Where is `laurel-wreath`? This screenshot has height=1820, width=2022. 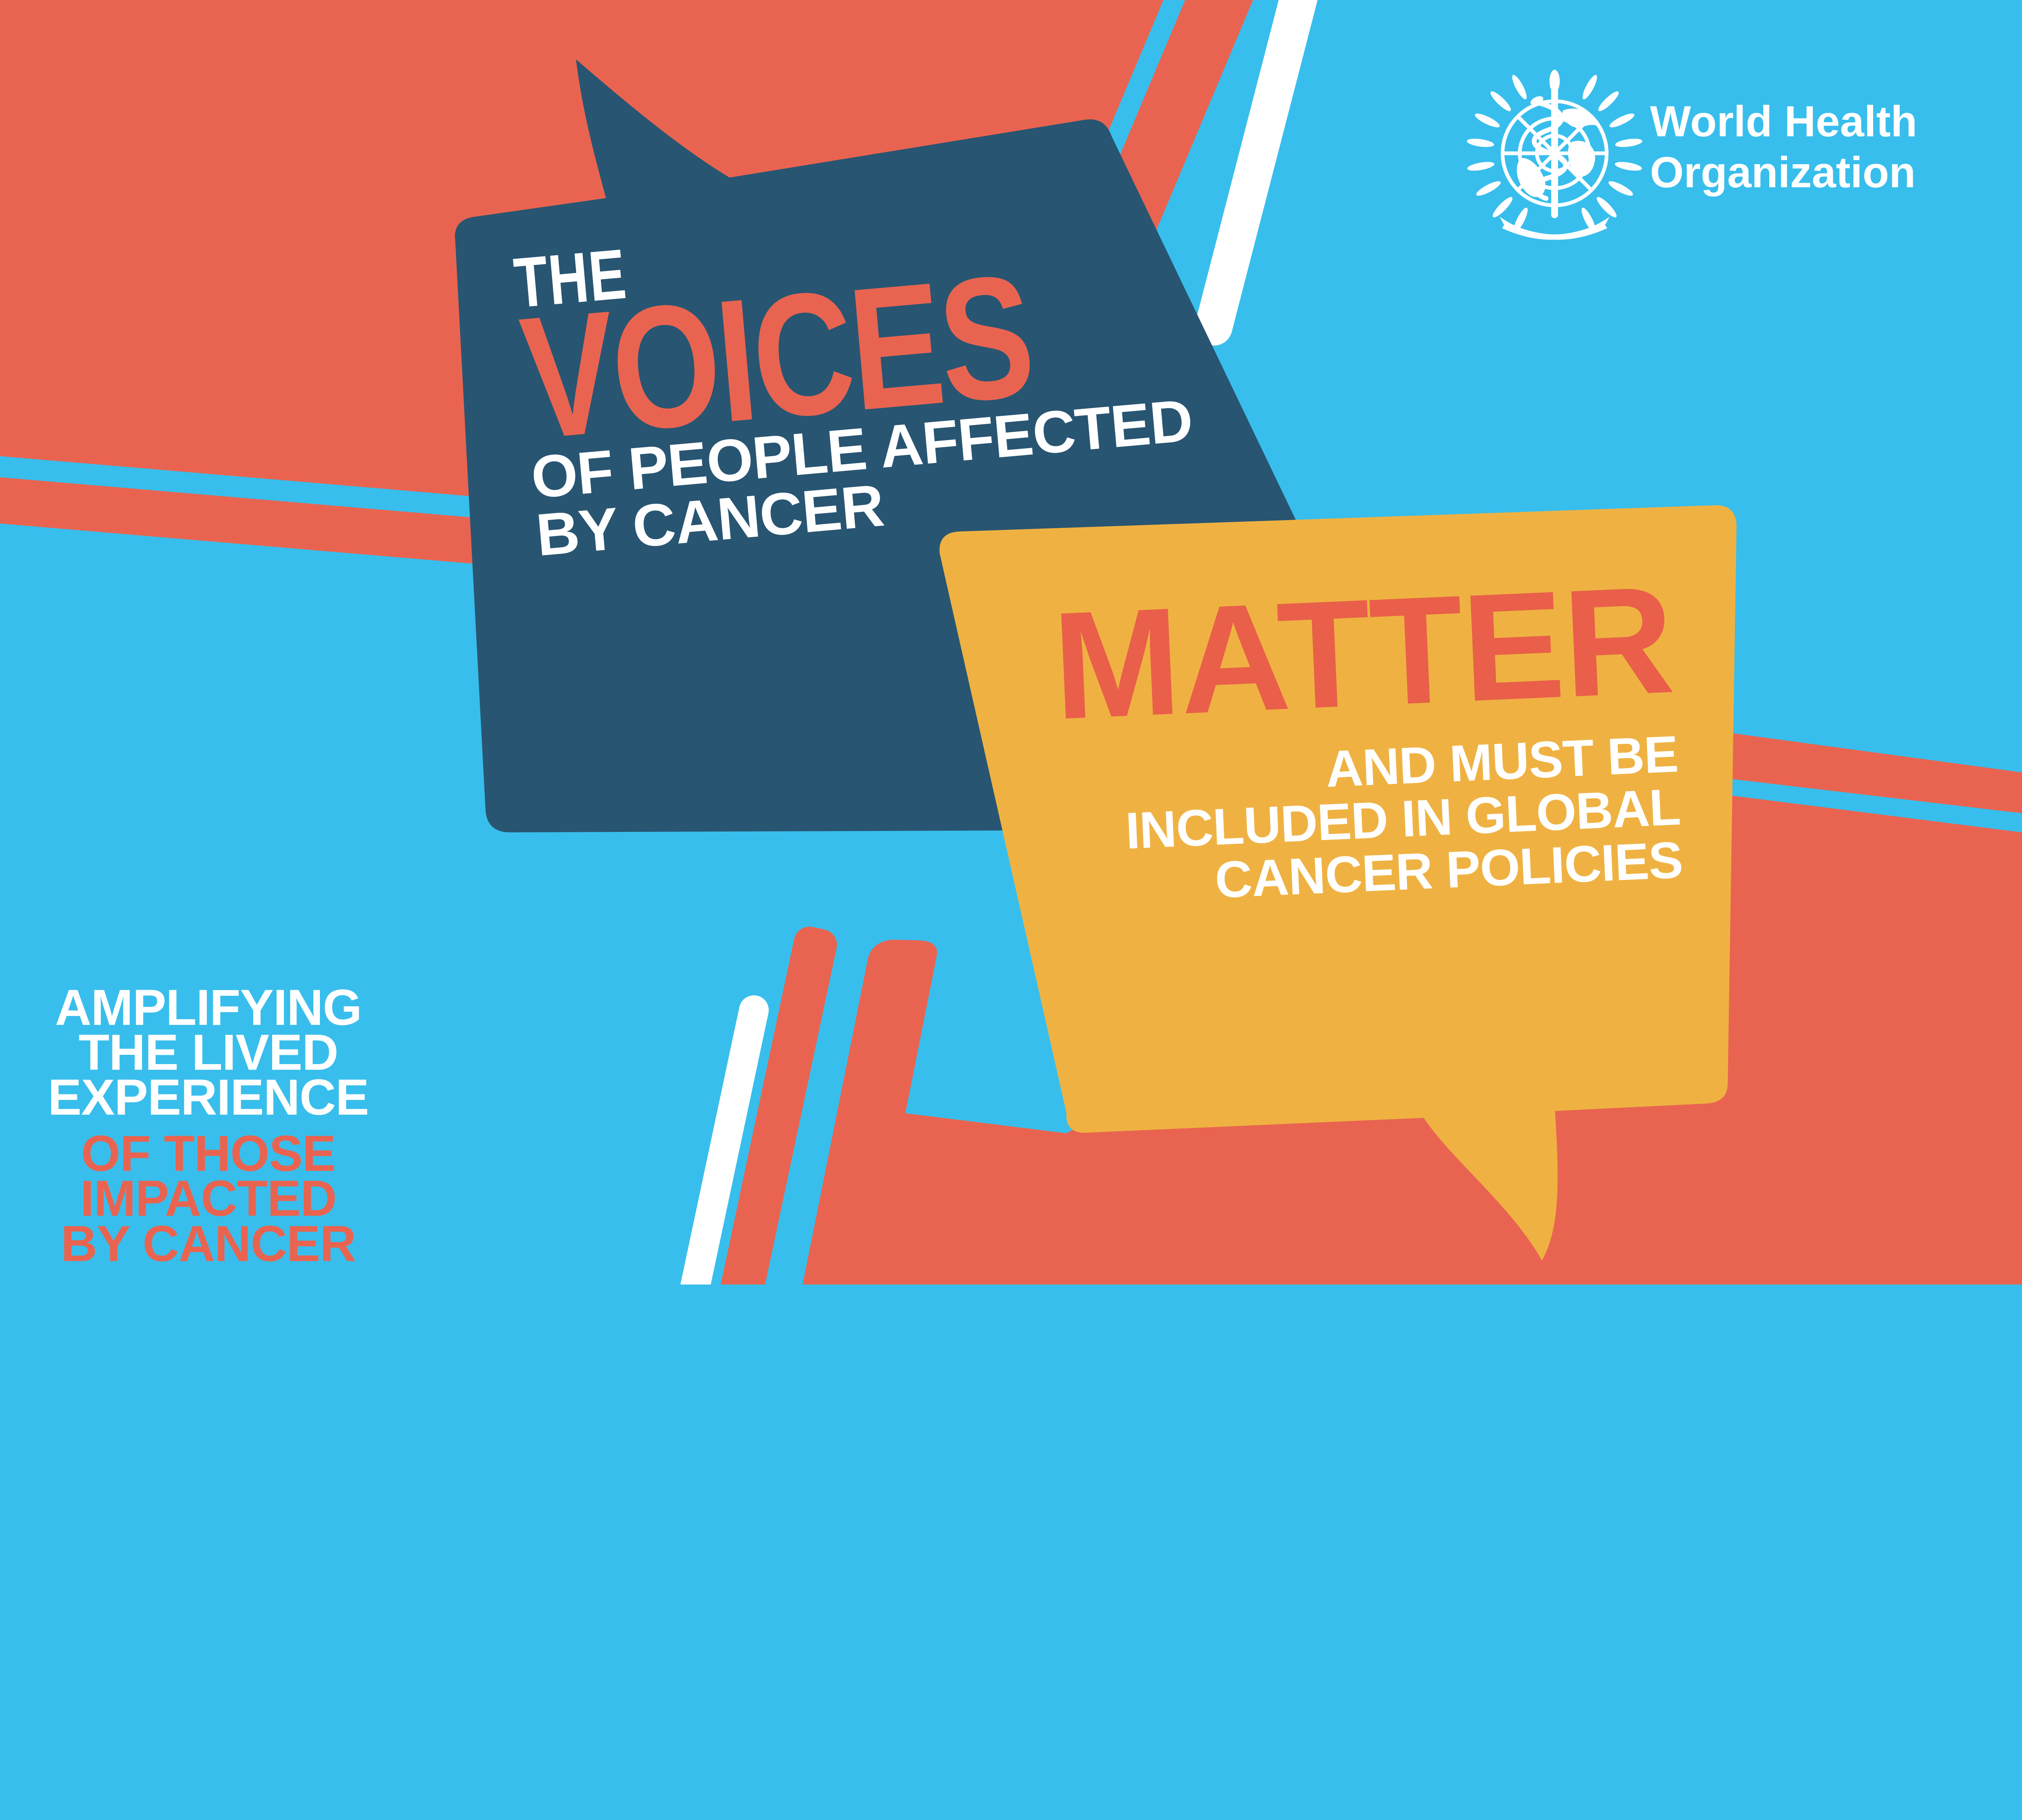 laurel-wreath is located at coordinates (1554, 157).